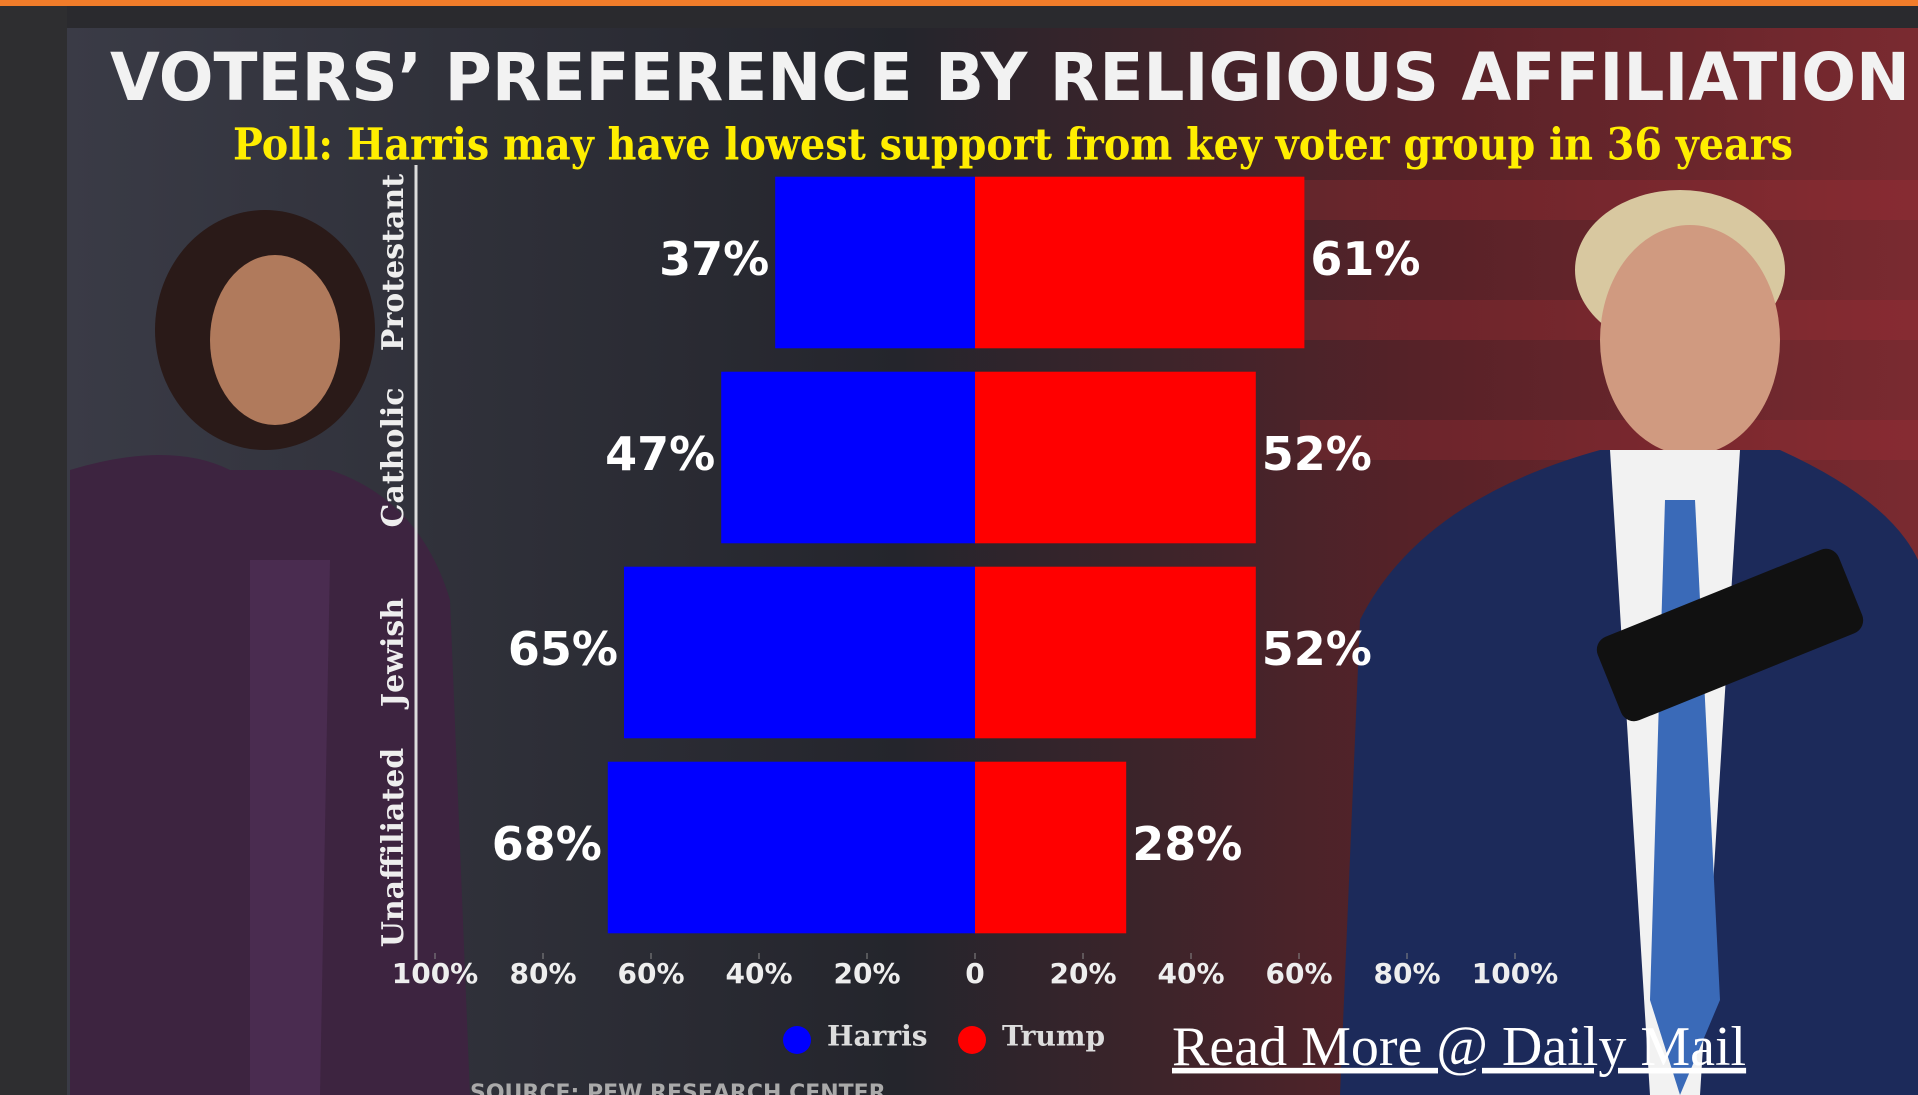  I want to click on value-label: 47%, so click(660, 454).